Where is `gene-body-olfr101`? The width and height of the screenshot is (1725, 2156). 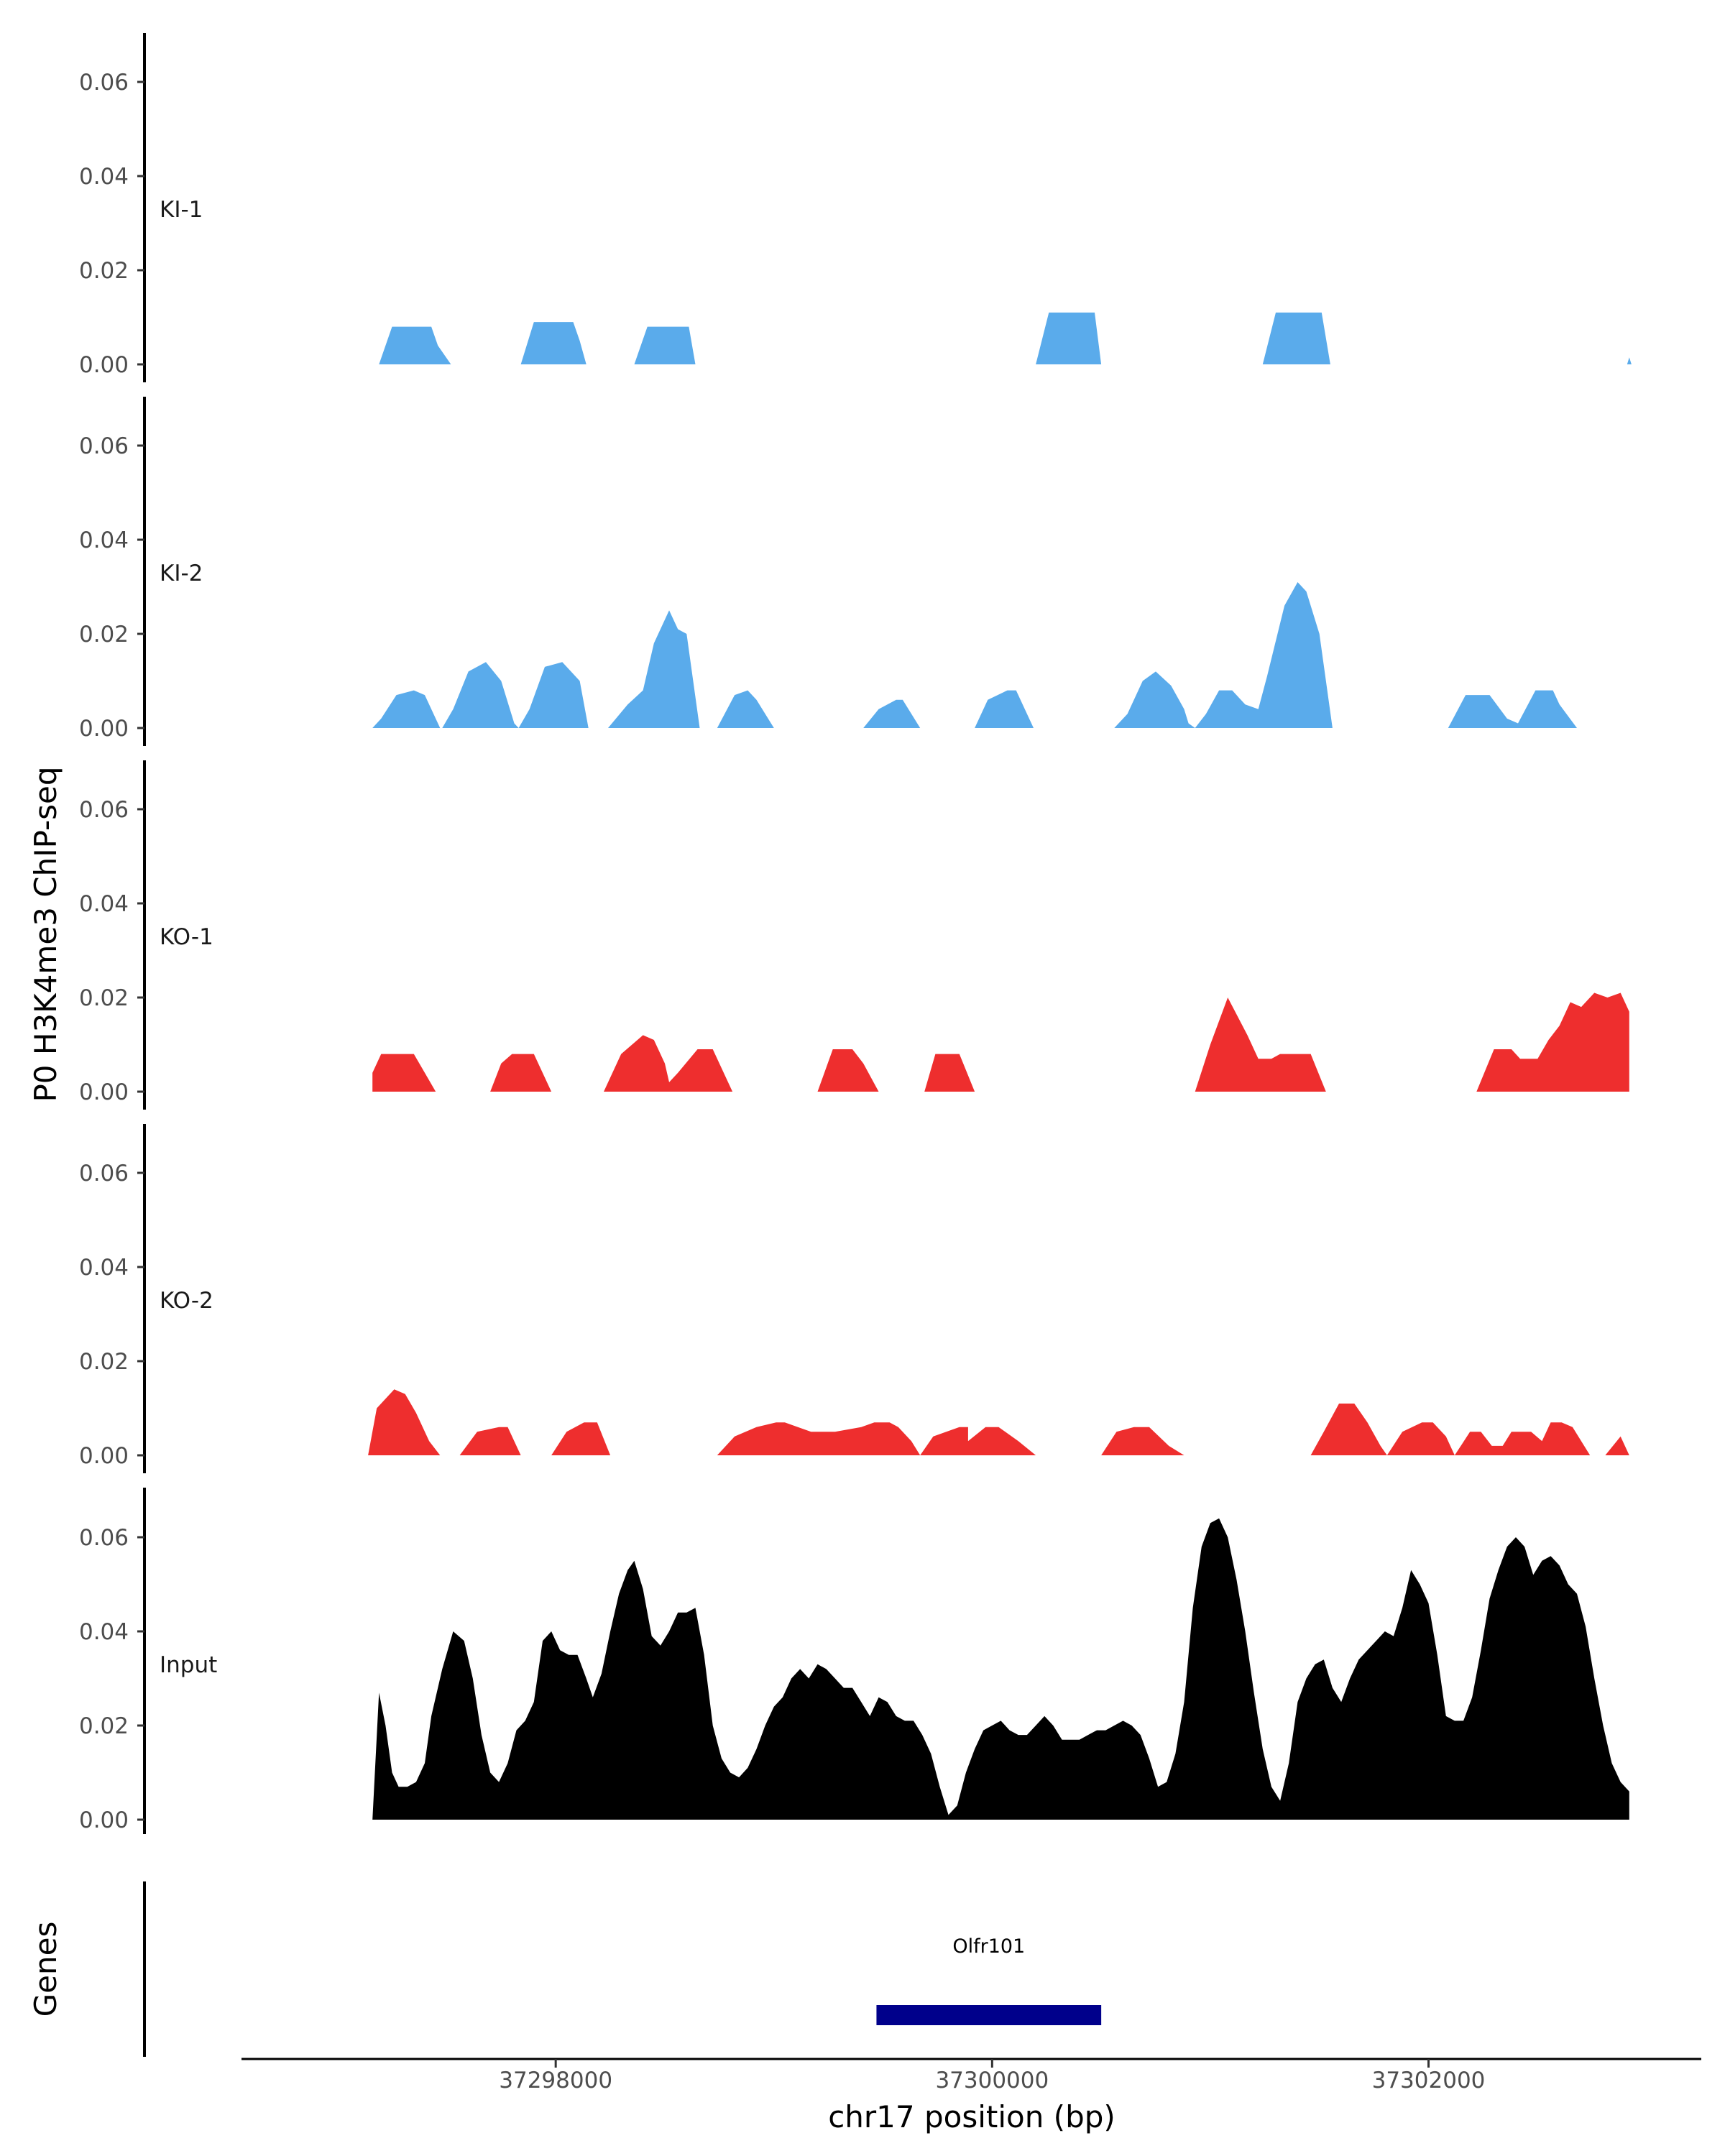 gene-body-olfr101 is located at coordinates (989, 2015).